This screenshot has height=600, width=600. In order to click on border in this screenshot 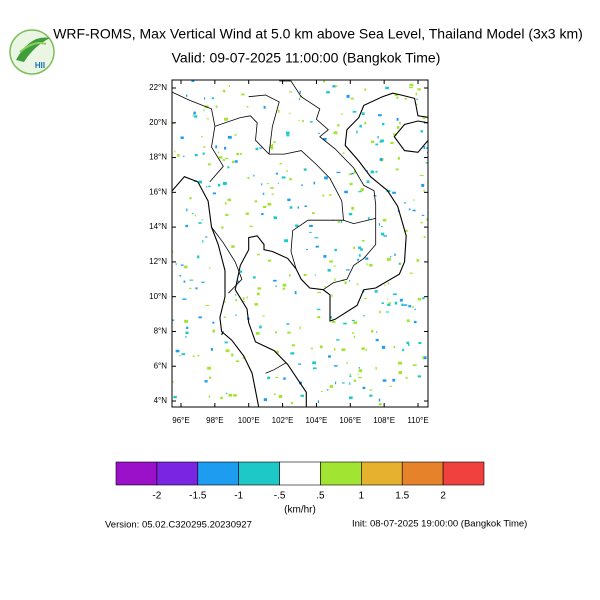, I will do `click(359, 221)`.